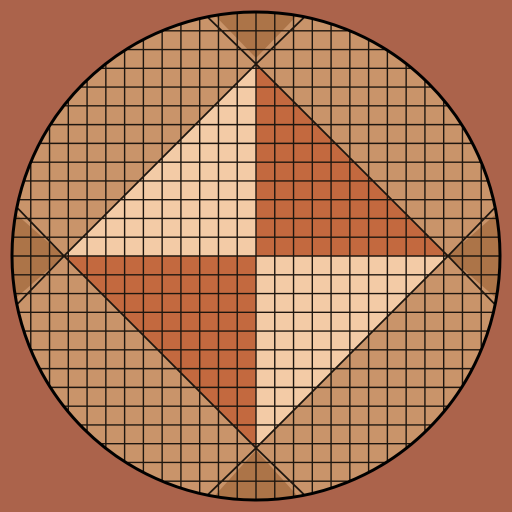 The image size is (512, 512). What do you see at coordinates (352, 160) in the screenshot?
I see `diamond-edge-ne` at bounding box center [352, 160].